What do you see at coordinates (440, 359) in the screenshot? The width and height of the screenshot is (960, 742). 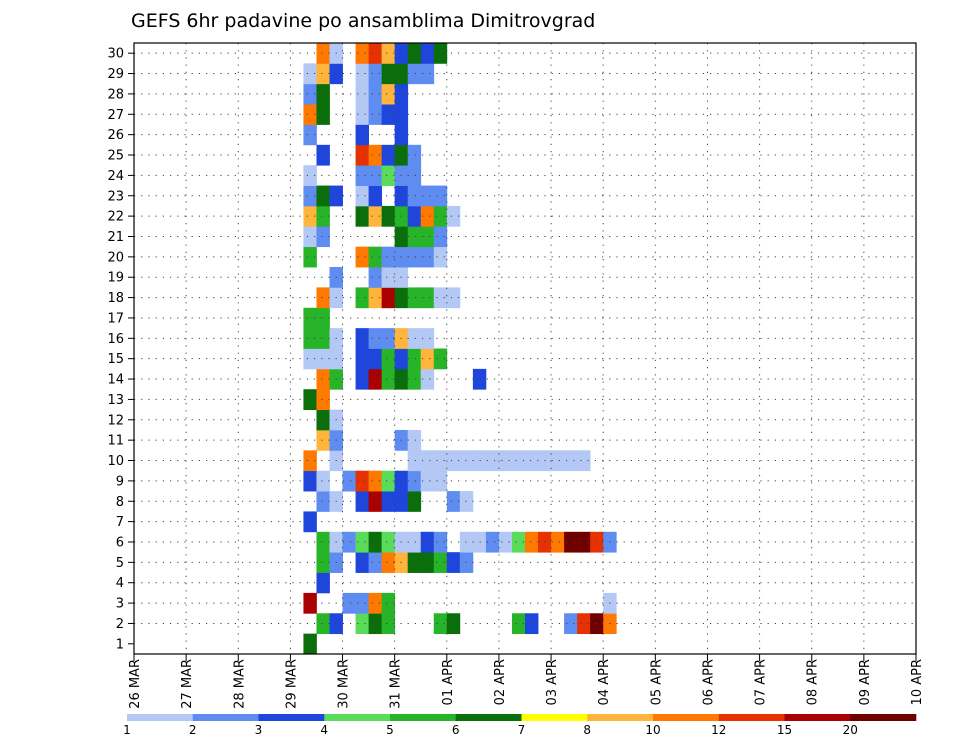 I see `heatmap-cell-m15-t23` at bounding box center [440, 359].